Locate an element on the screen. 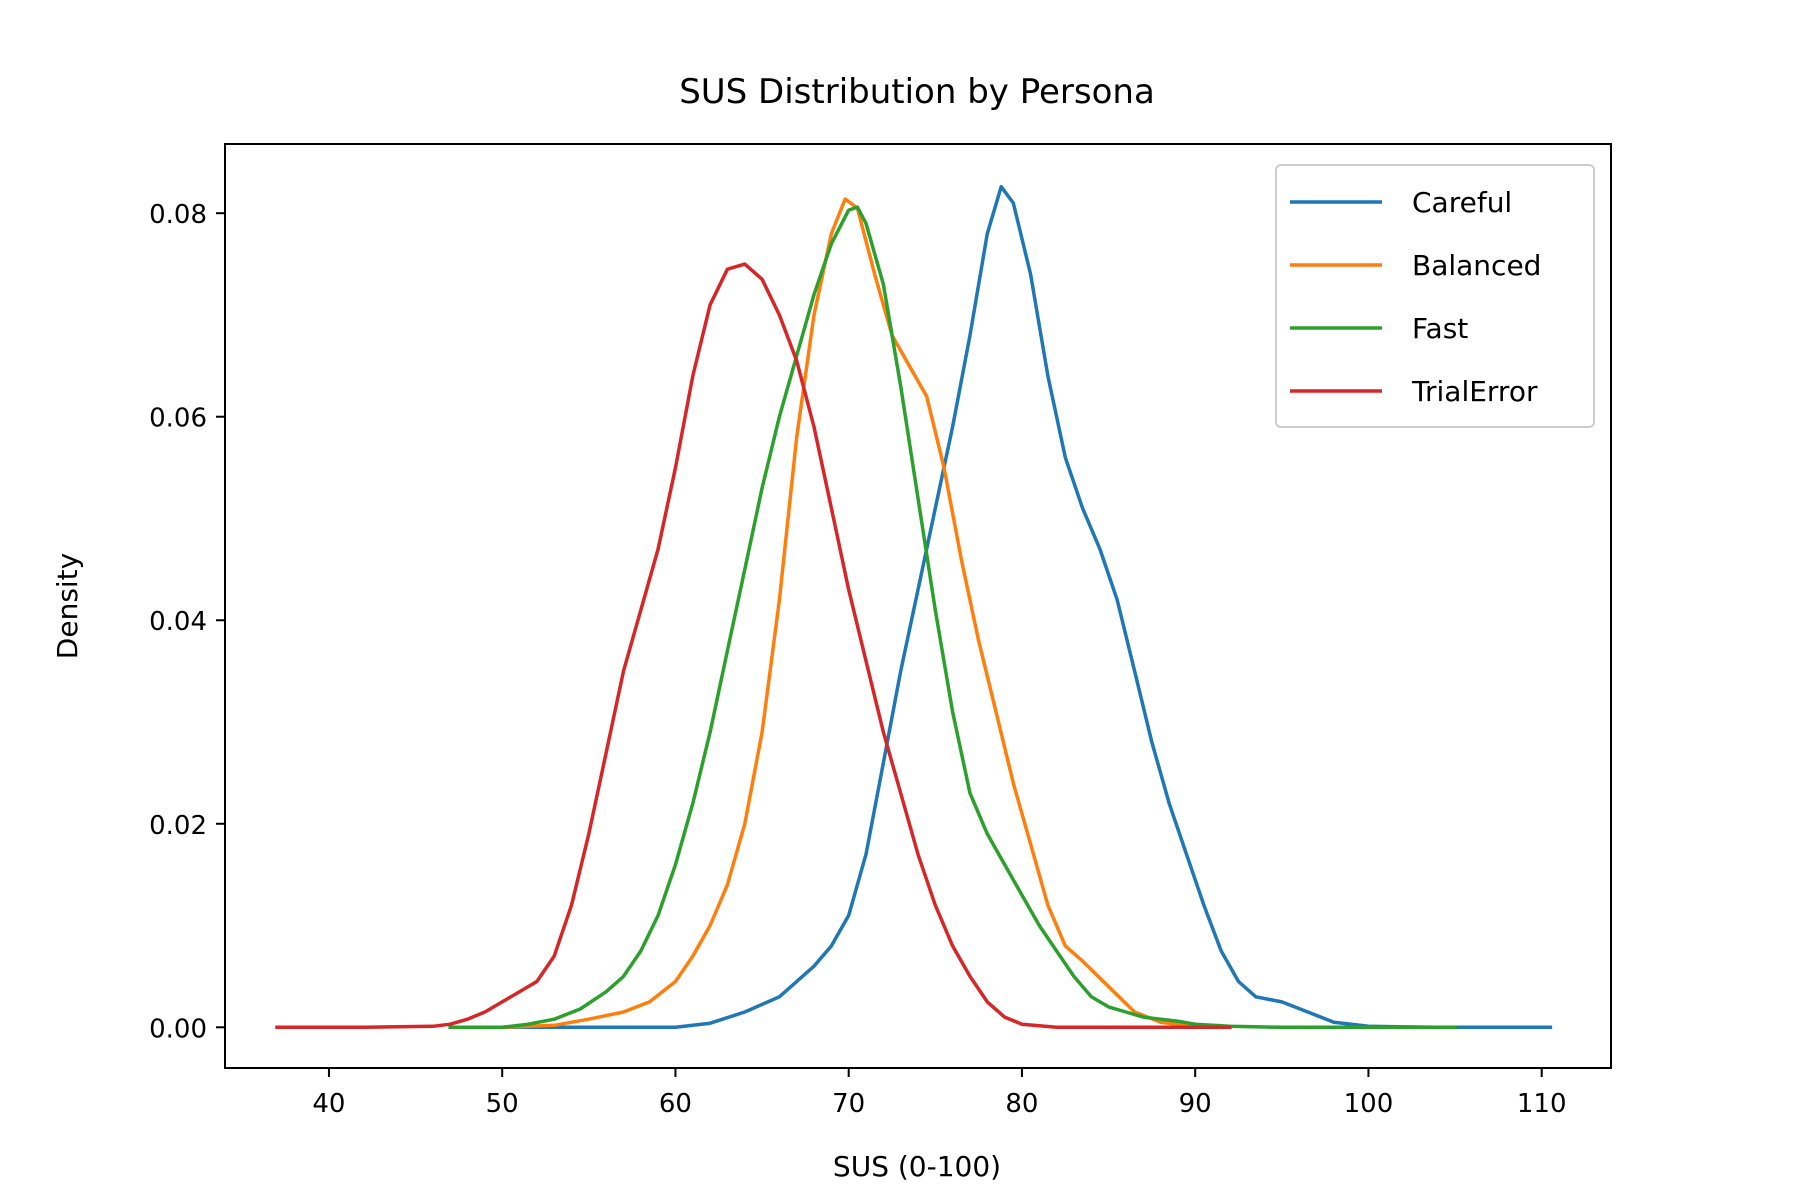 This screenshot has width=1800, height=1200. x-axis-label: SUS (0-100) is located at coordinates (917, 1166).